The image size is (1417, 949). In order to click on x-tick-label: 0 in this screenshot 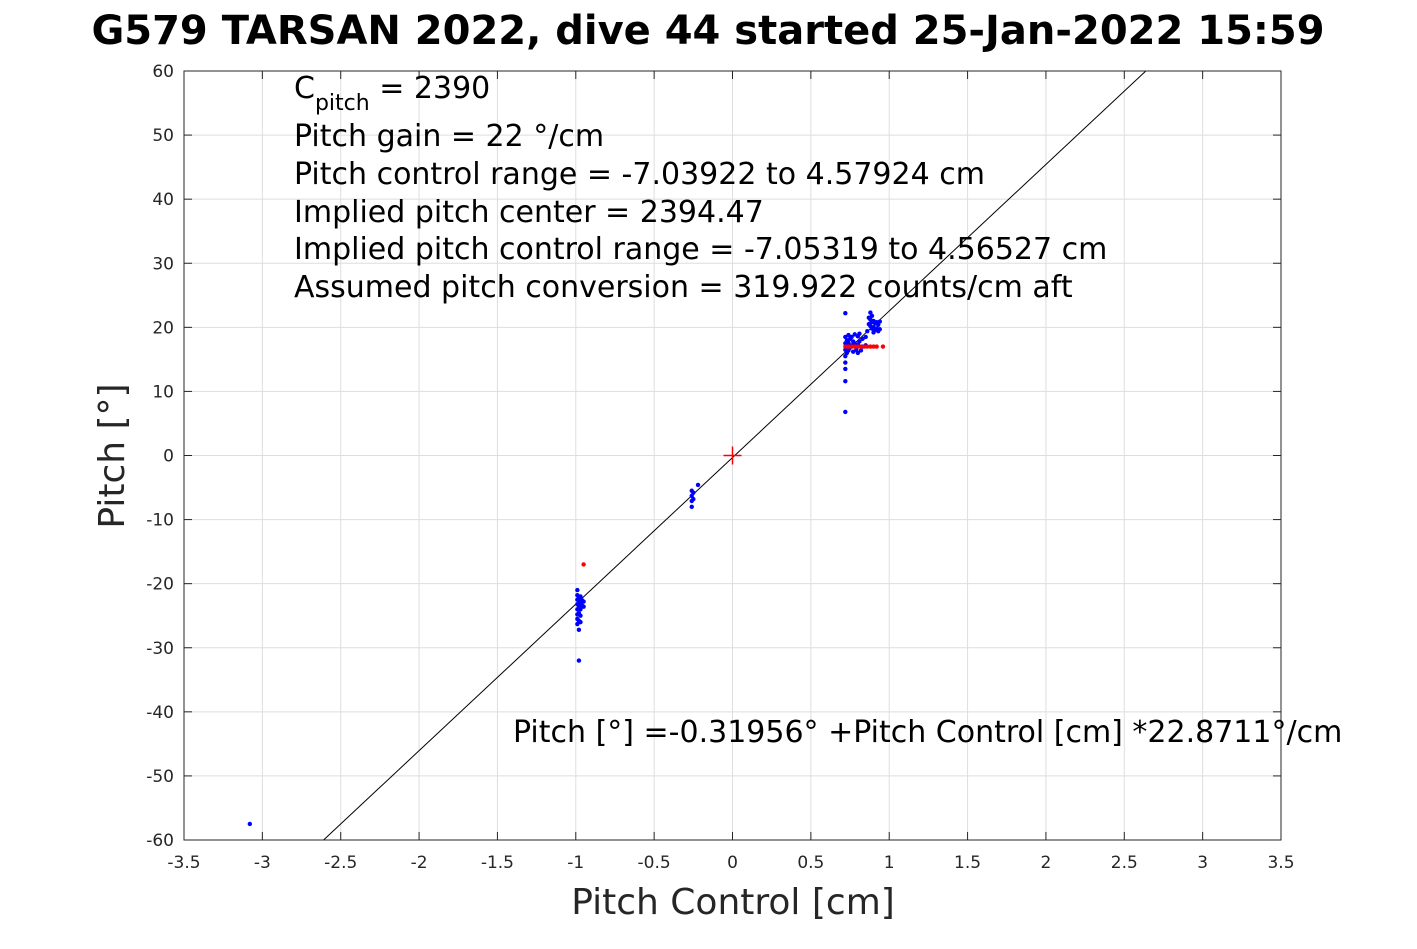, I will do `click(732, 863)`.